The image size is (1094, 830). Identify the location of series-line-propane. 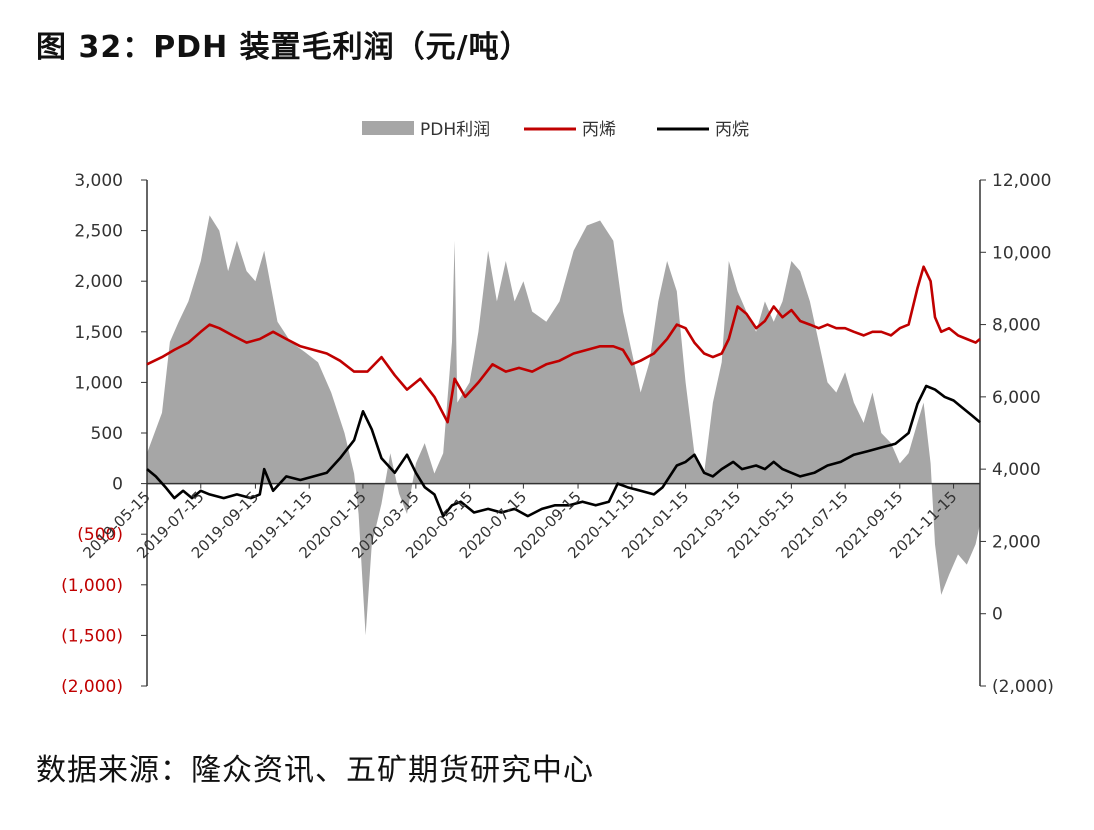
(563, 451).